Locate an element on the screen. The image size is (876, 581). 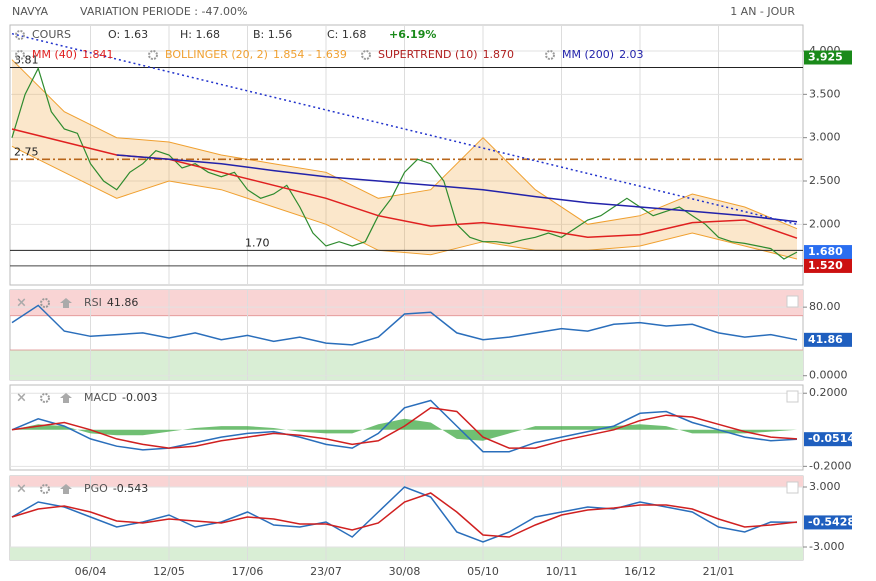
y-tick-label: 80.00 is located at coordinates (825, 306).